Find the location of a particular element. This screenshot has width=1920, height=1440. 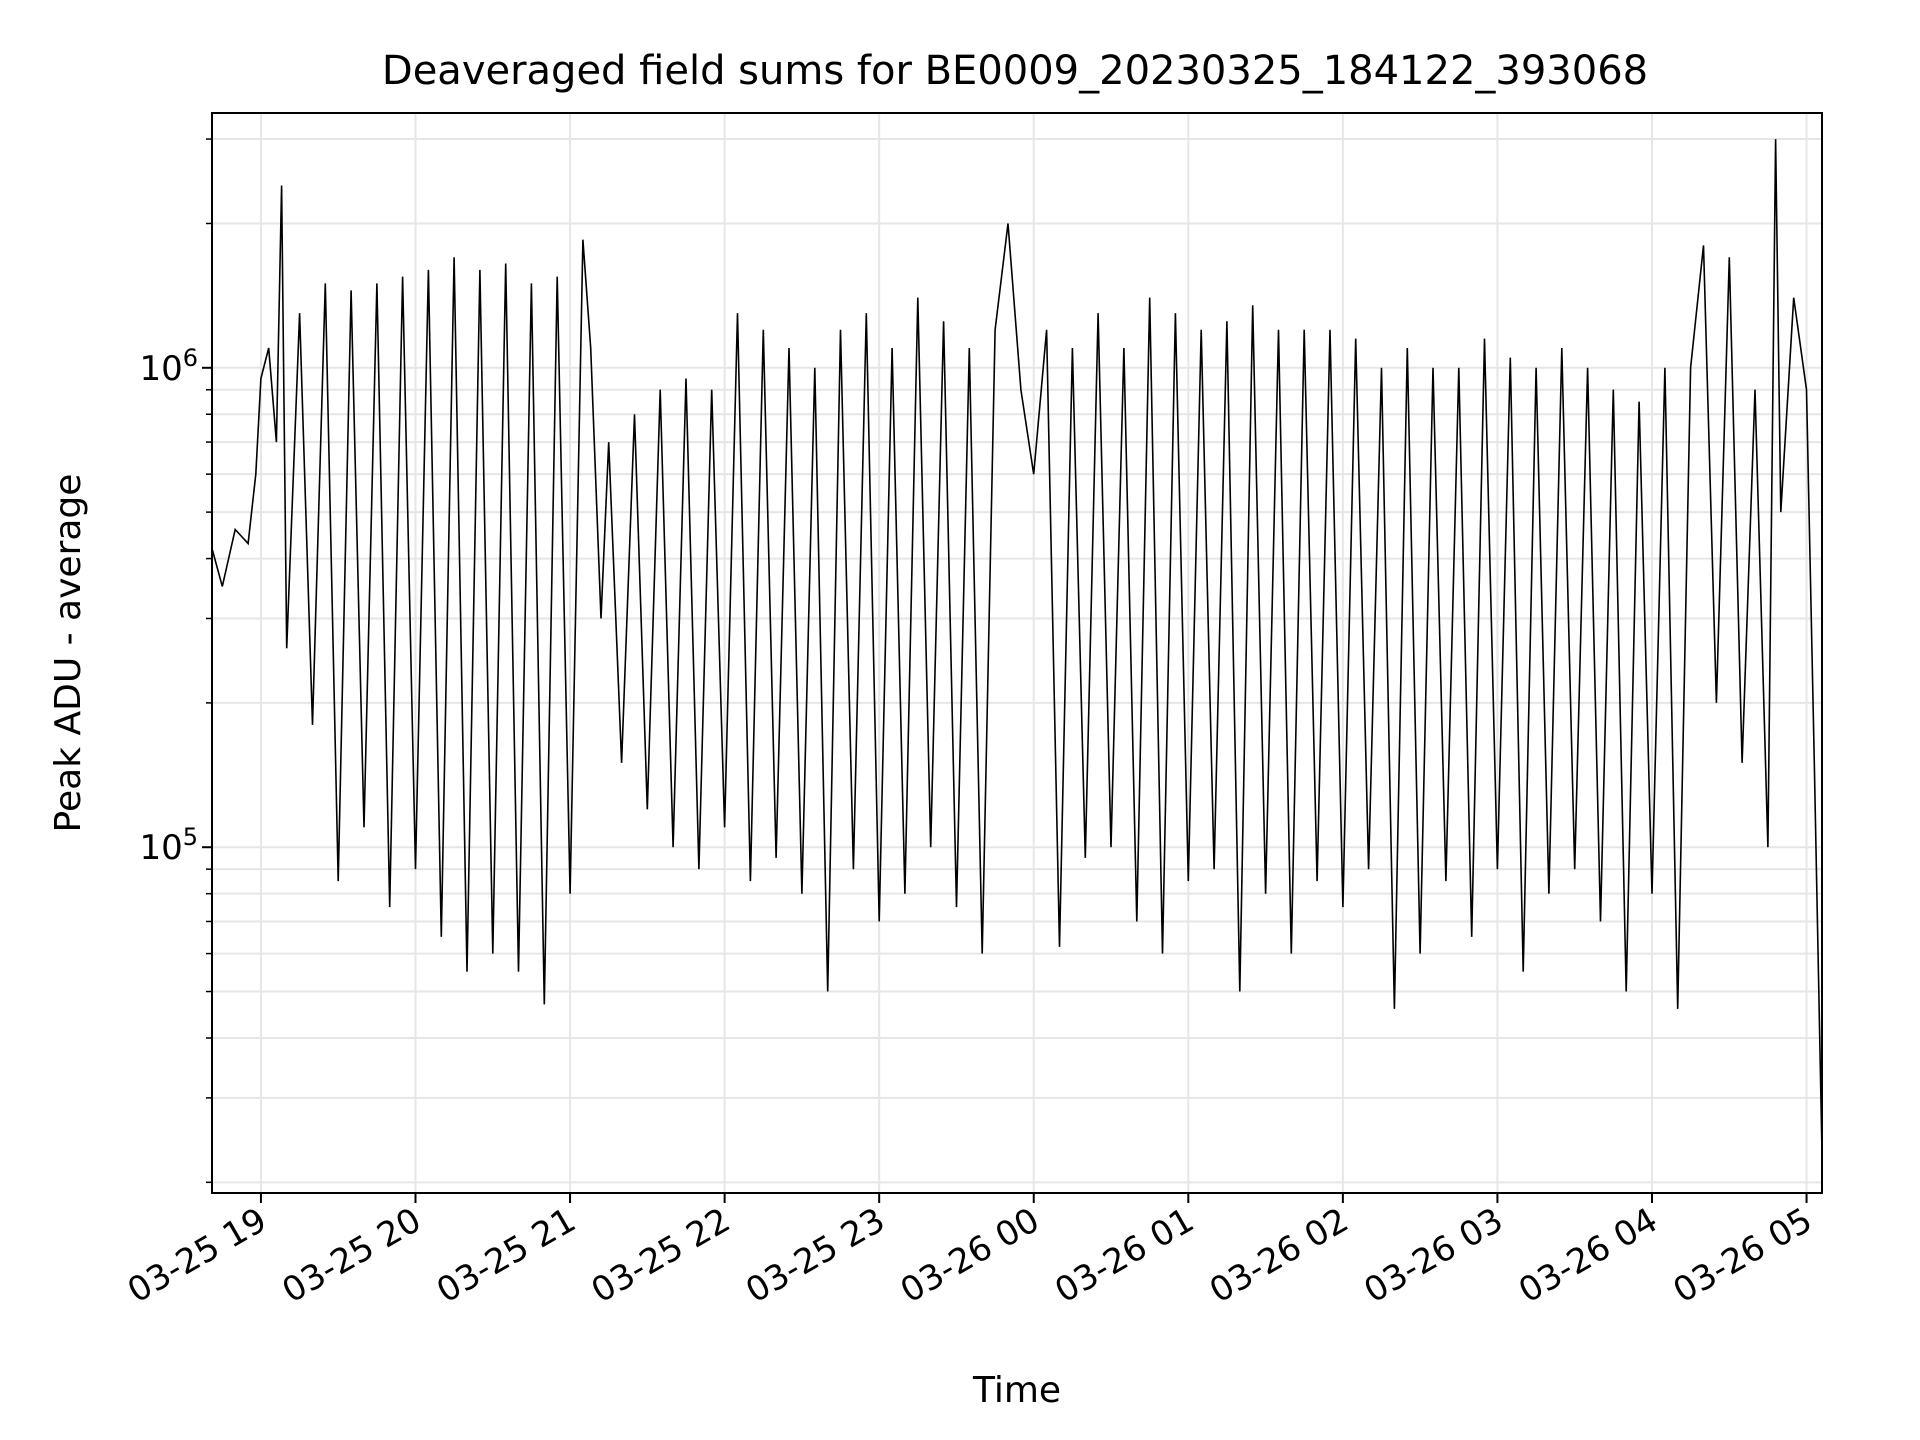

x-tick-label: 03-25 23 is located at coordinates (815, 1255).